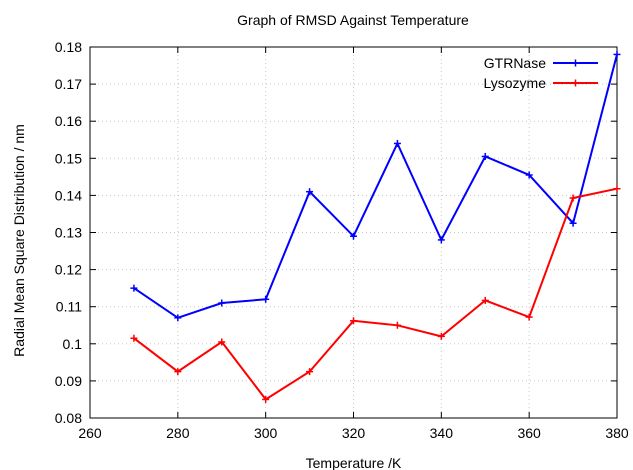 The height and width of the screenshot is (470, 633). What do you see at coordinates (19, 240) in the screenshot?
I see `y-axis-title: Radial Mean Square Distribution / nm` at bounding box center [19, 240].